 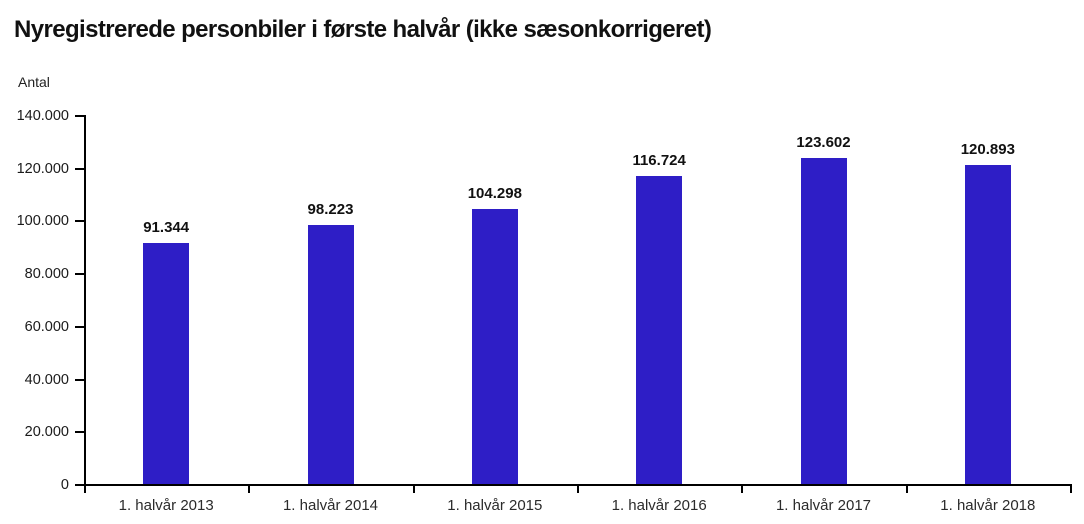 What do you see at coordinates (166, 505) in the screenshot?
I see `x-axis-category-label: 1. halvår 2013` at bounding box center [166, 505].